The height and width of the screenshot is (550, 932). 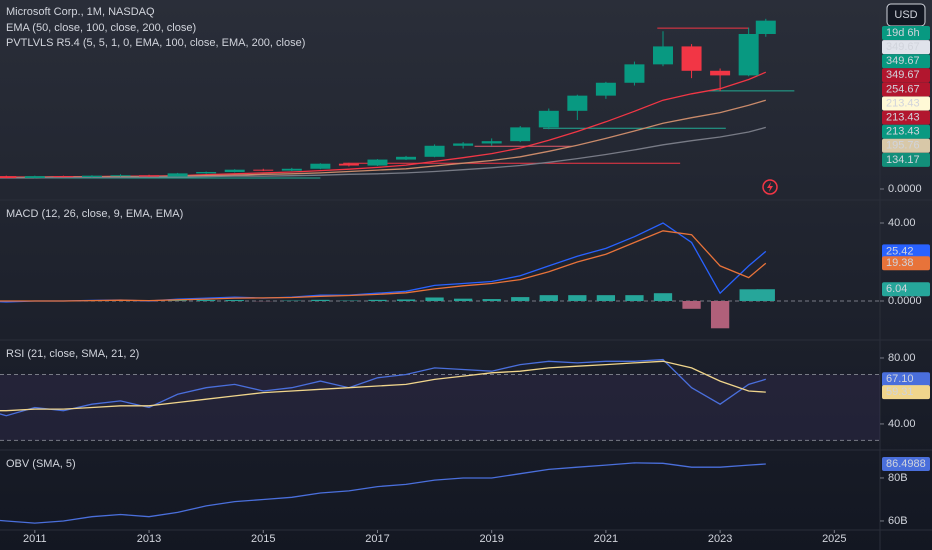 I want to click on price-label: 19d 6h, so click(x=903, y=33).